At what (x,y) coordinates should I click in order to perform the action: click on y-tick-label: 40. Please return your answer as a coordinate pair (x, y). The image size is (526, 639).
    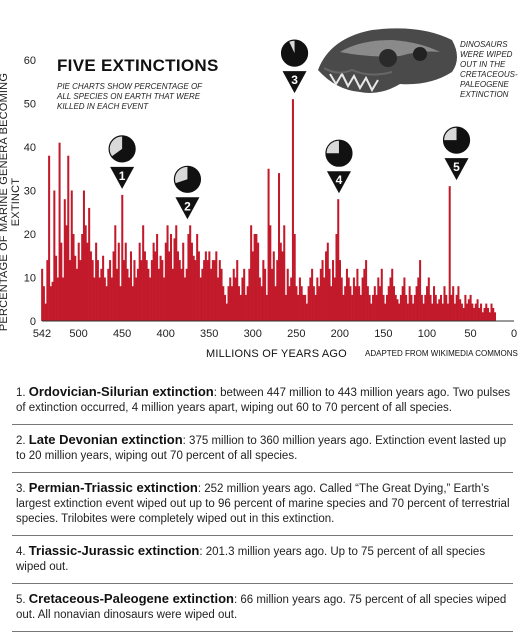
    Looking at the image, I should click on (30, 148).